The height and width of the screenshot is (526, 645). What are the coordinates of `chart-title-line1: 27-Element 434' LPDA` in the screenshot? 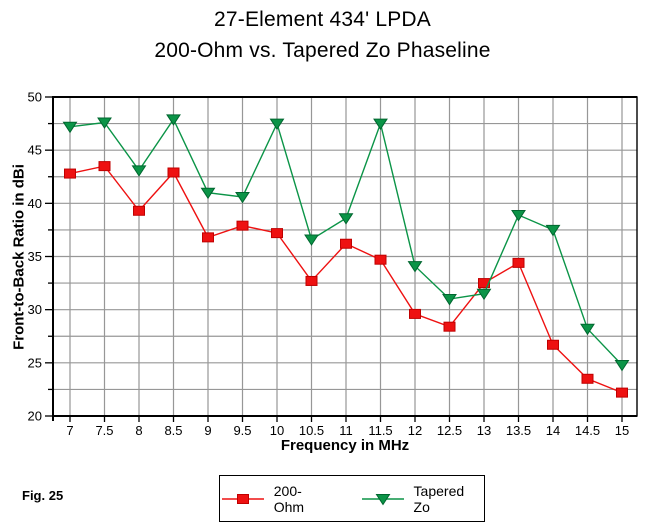 It's located at (322, 19).